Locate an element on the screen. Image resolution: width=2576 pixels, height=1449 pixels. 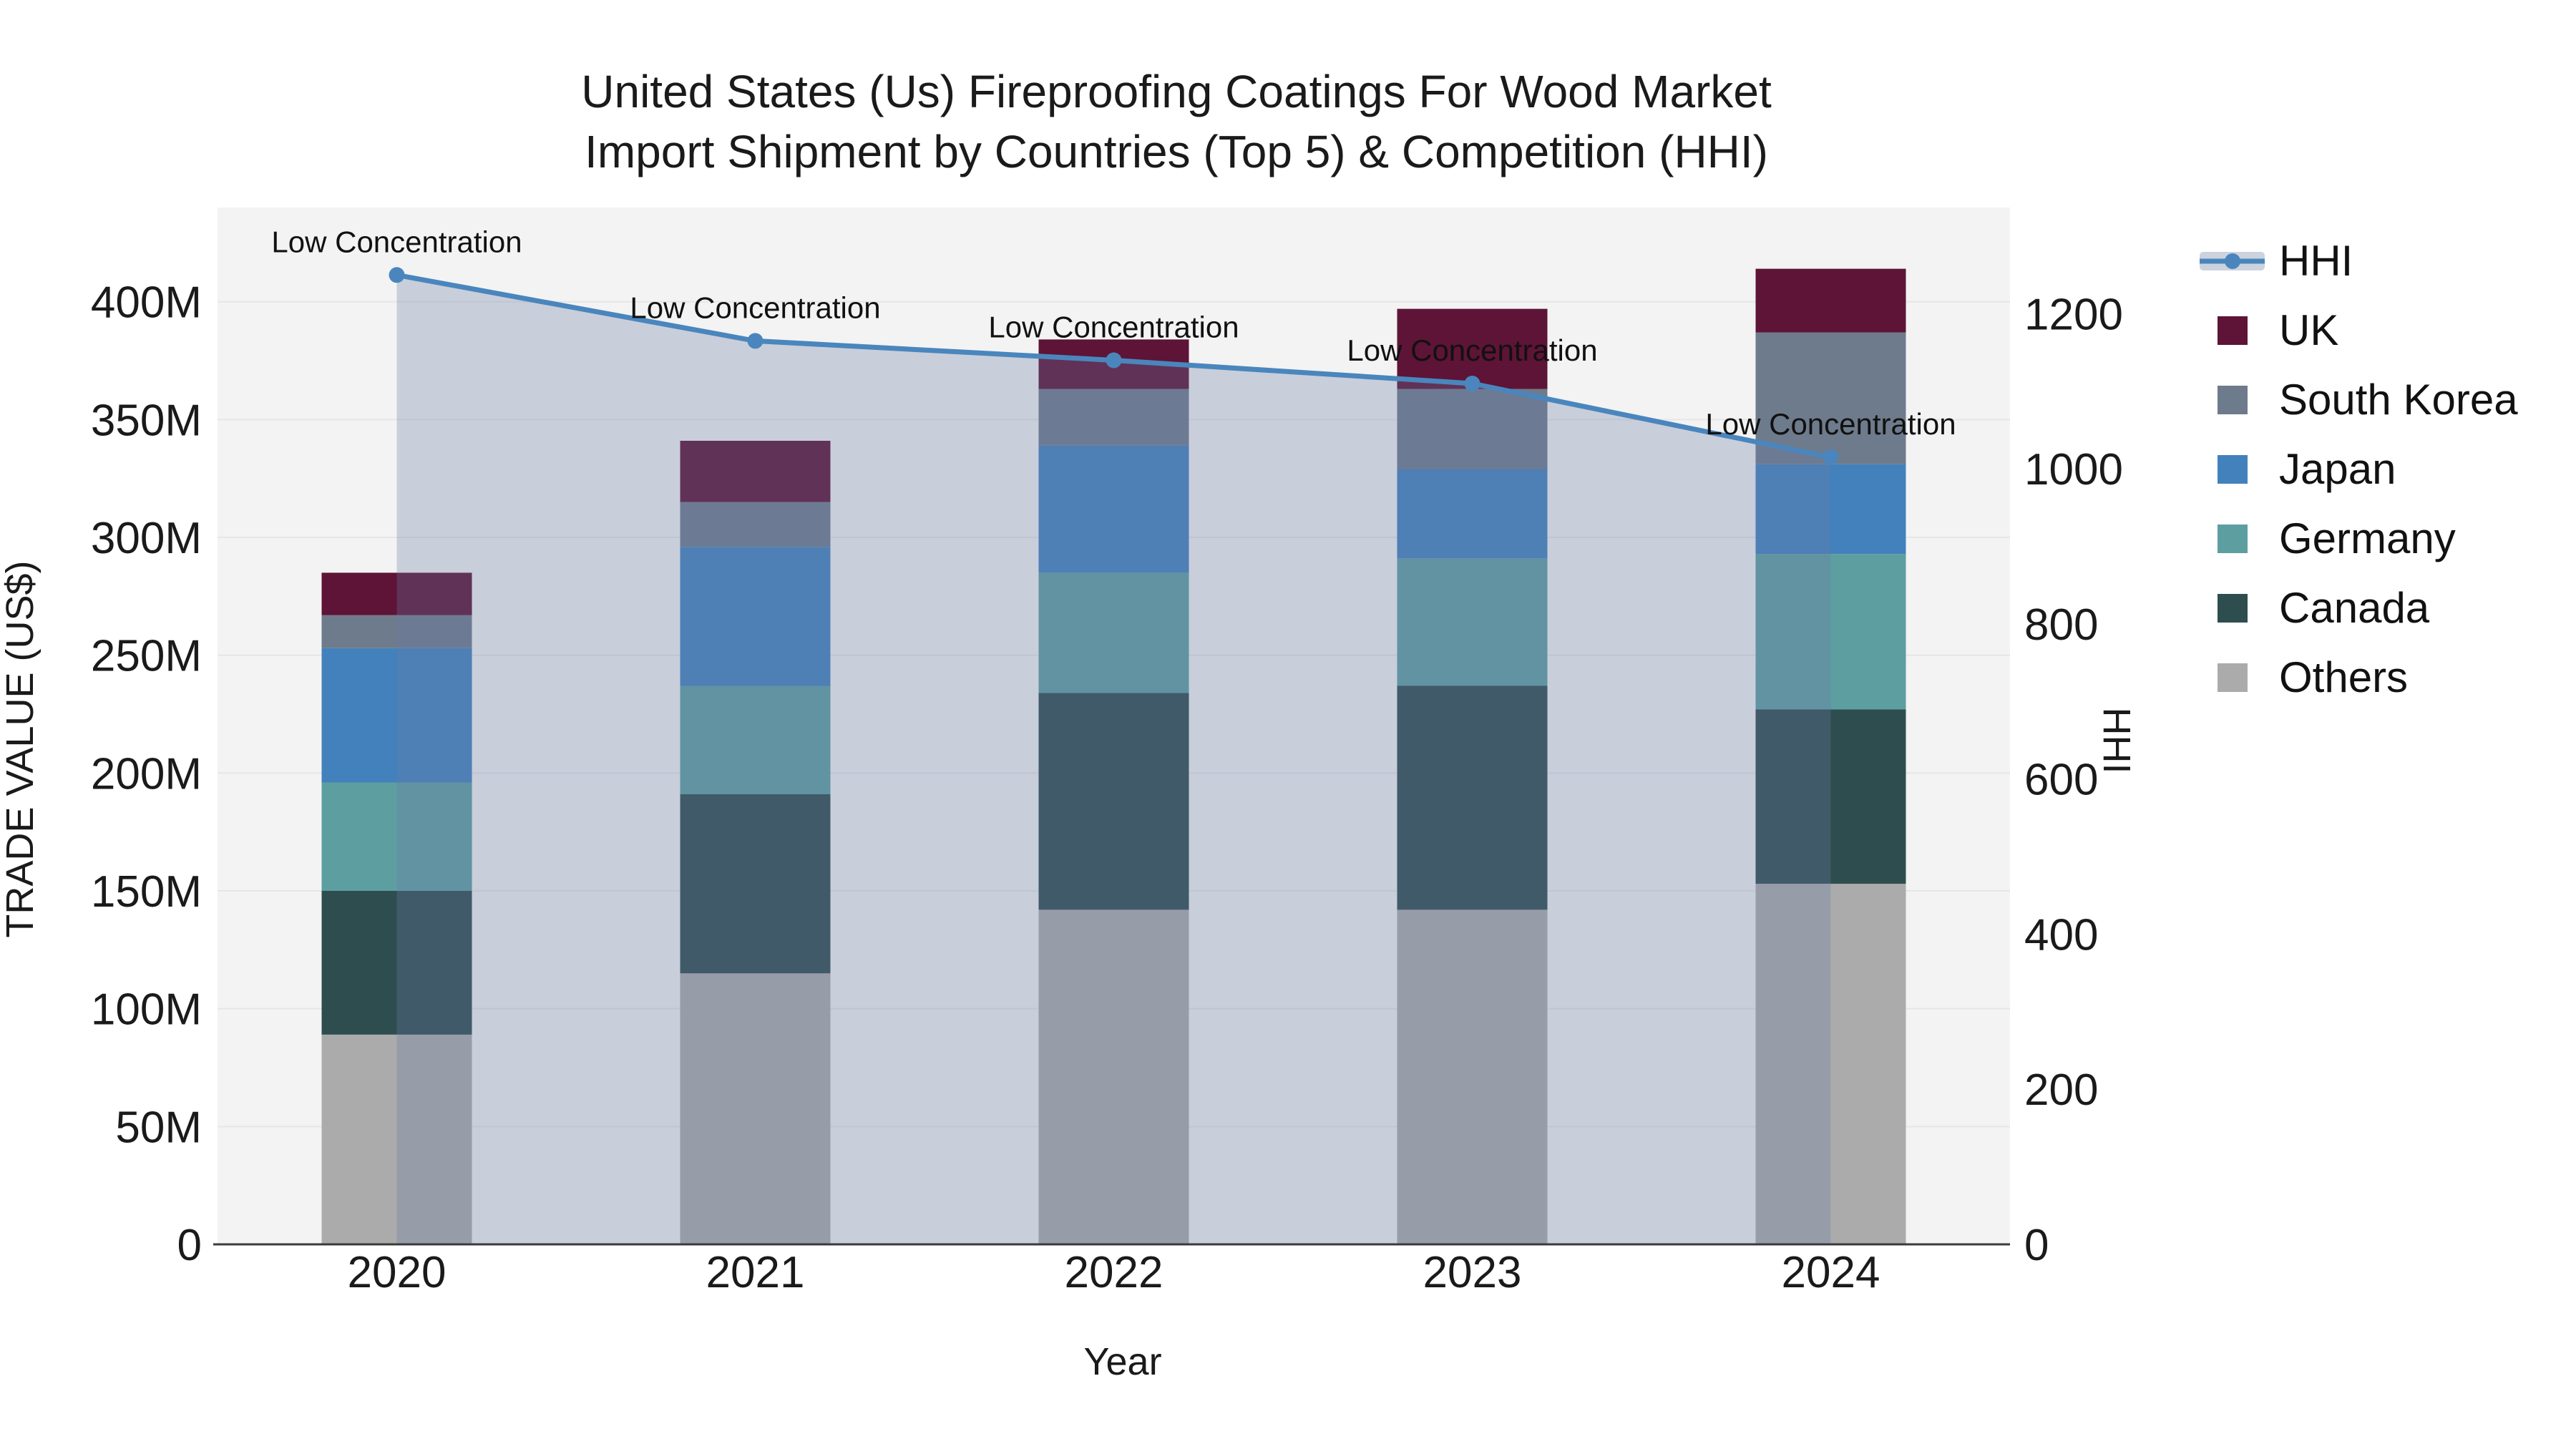
y2-tick-200: 200 is located at coordinates (2061, 1090).